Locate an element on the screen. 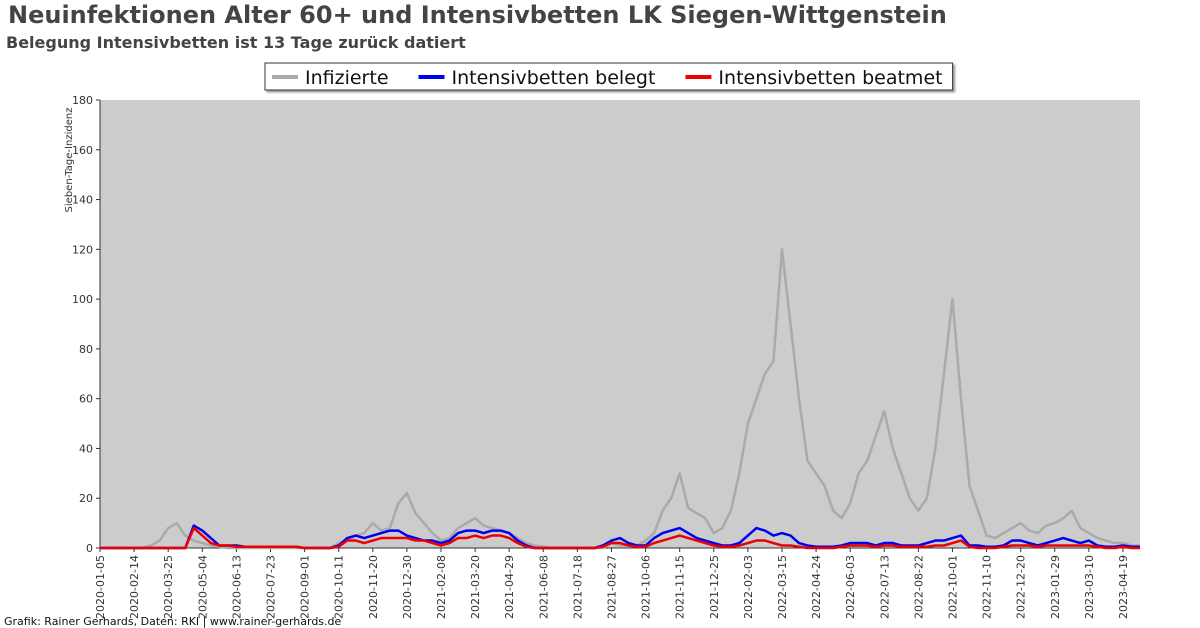  y-tick-label: 180 is located at coordinates (82, 100).